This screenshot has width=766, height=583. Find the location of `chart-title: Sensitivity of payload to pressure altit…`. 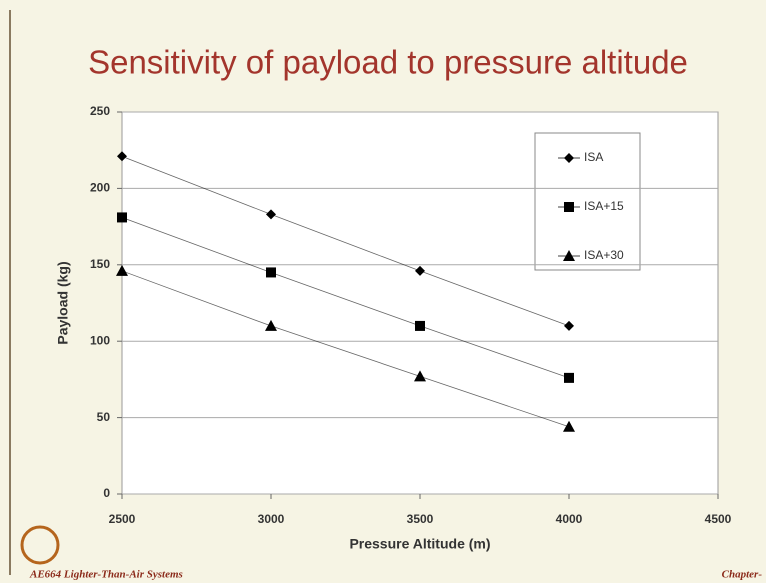

chart-title: Sensitivity of payload to pressure altit… is located at coordinates (388, 62).